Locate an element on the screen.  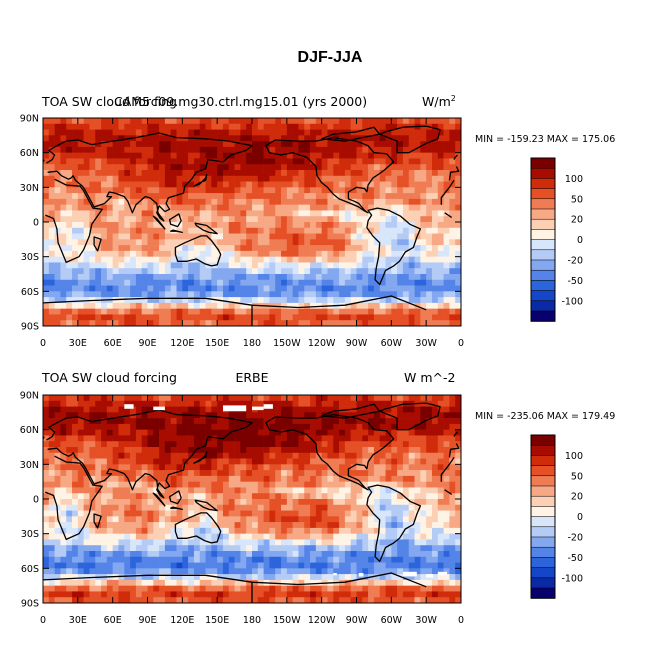
y-tick-label: 30N is located at coordinates (29, 188).